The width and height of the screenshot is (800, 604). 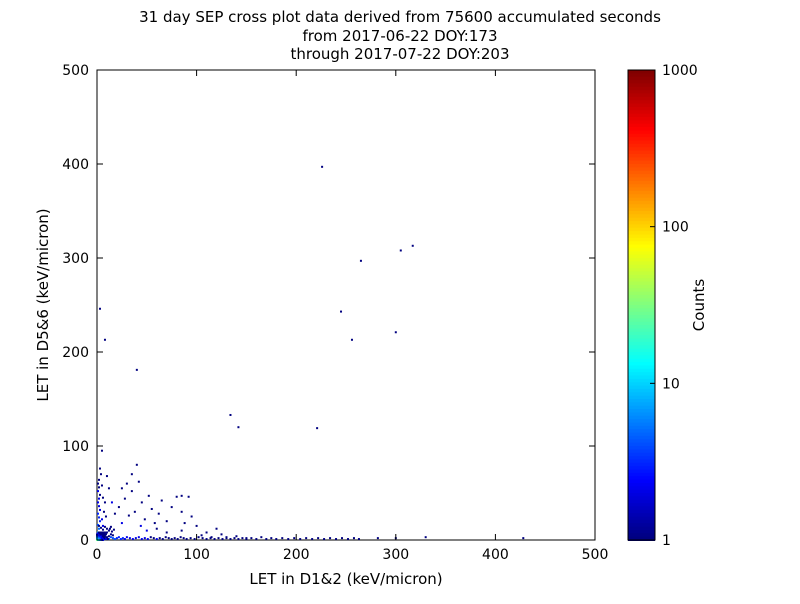 What do you see at coordinates (75, 71) in the screenshot?
I see `y-tick-label: 500` at bounding box center [75, 71].